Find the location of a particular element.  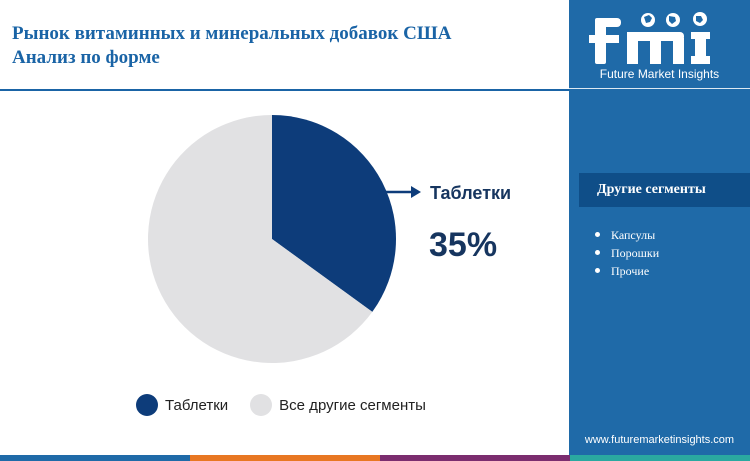

legend-swatch-other is located at coordinates (261, 405).